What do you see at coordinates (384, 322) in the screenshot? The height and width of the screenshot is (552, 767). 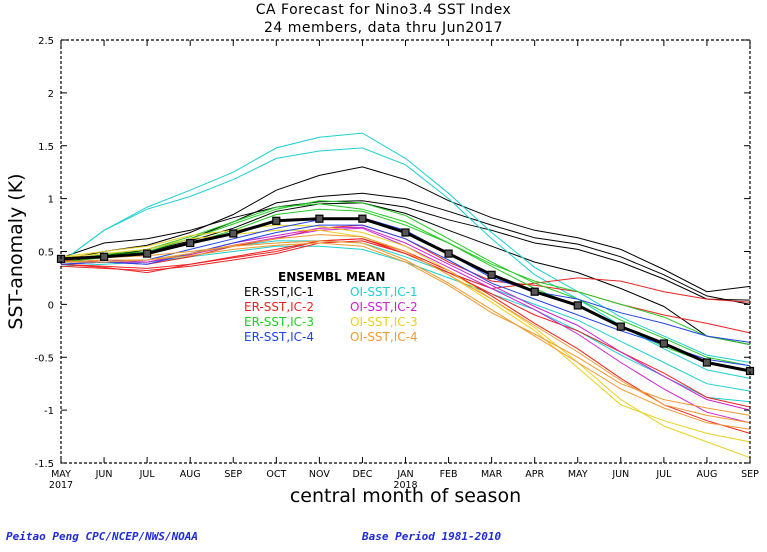 I see `legend-entry: OI-SST,IC-3` at bounding box center [384, 322].